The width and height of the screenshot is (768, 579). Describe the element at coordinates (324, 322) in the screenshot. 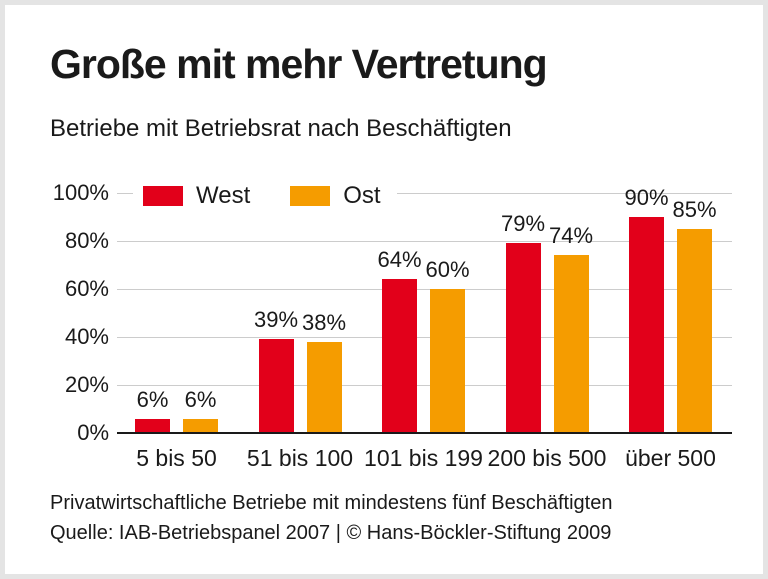

I see `value-label-ost-1: 38%` at that location.